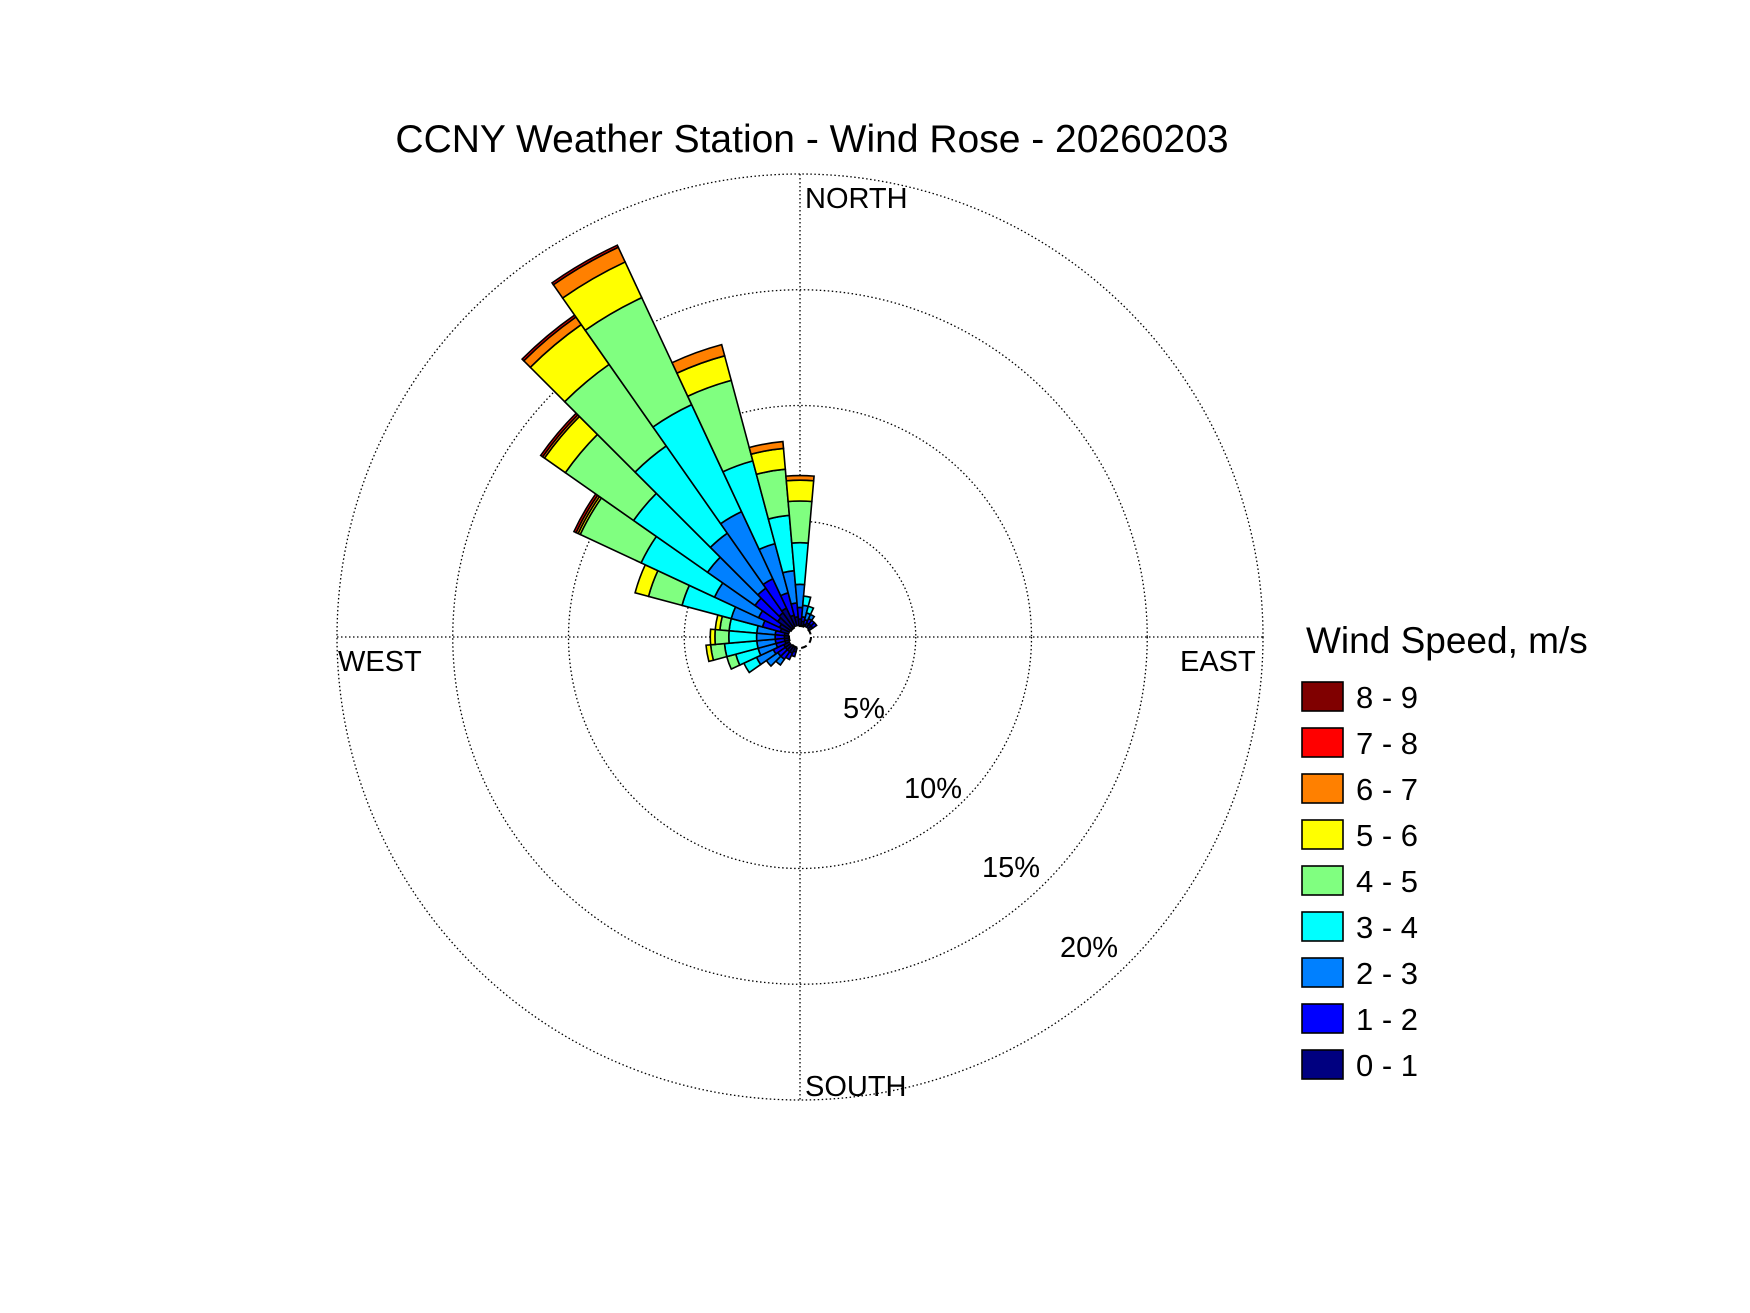  What do you see at coordinates (864, 709) in the screenshot?
I see `radial-tick-label-5: 5%` at bounding box center [864, 709].